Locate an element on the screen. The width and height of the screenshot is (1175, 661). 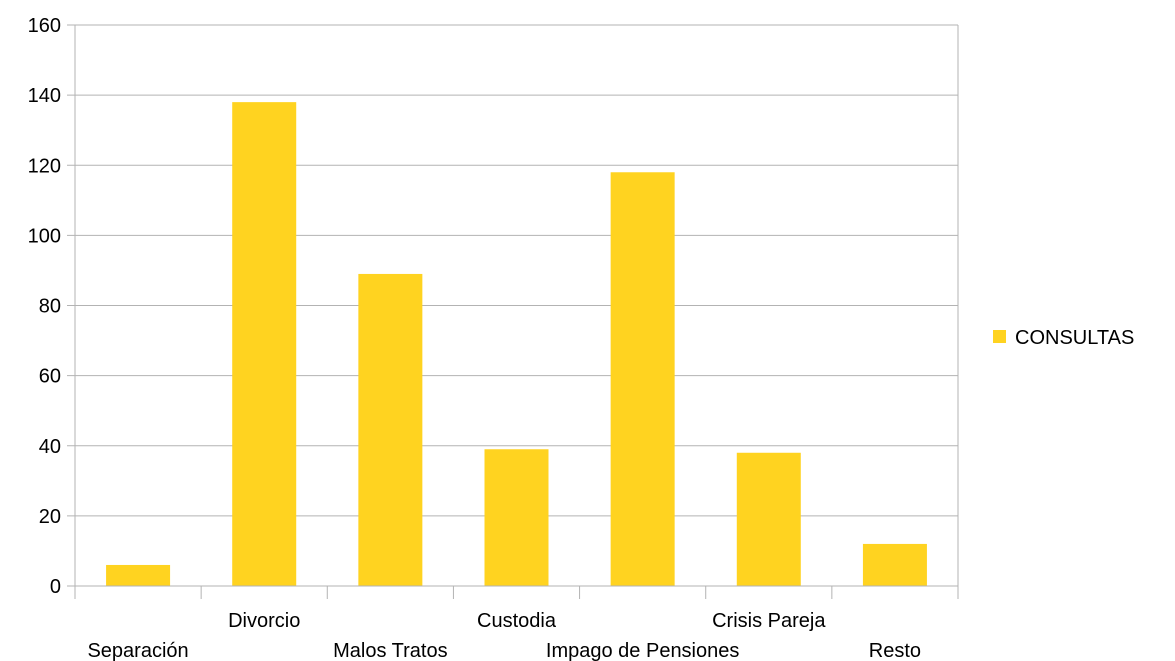
bar-custodia is located at coordinates (516, 517).